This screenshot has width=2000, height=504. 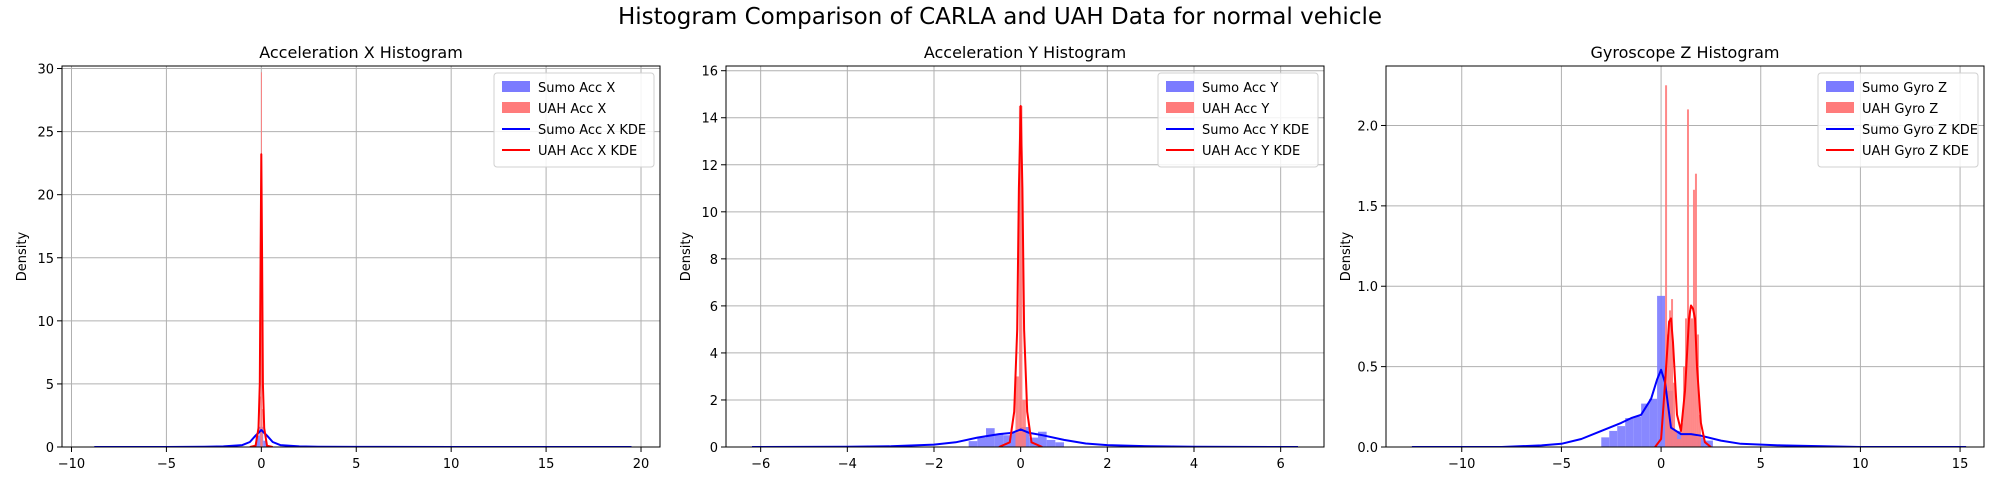 What do you see at coordinates (71, 464) in the screenshot?
I see `x-tick-label: −10` at bounding box center [71, 464].